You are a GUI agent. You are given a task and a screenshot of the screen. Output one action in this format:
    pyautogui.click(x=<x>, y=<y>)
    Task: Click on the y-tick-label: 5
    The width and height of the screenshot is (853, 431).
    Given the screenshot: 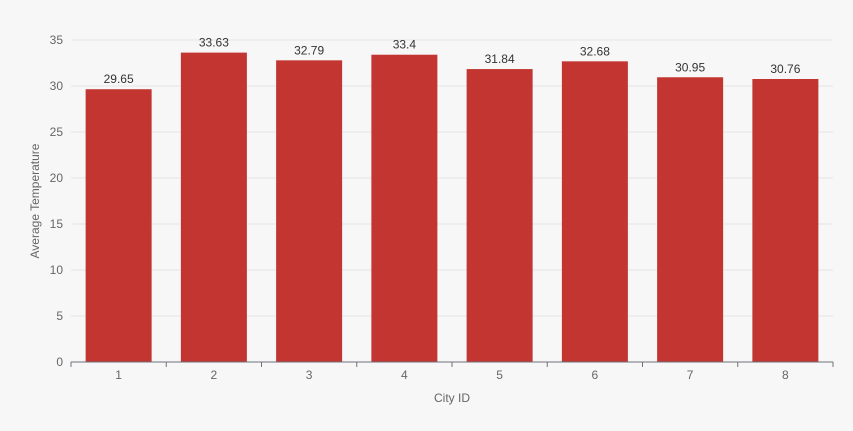 What is the action you would take?
    pyautogui.click(x=59, y=316)
    